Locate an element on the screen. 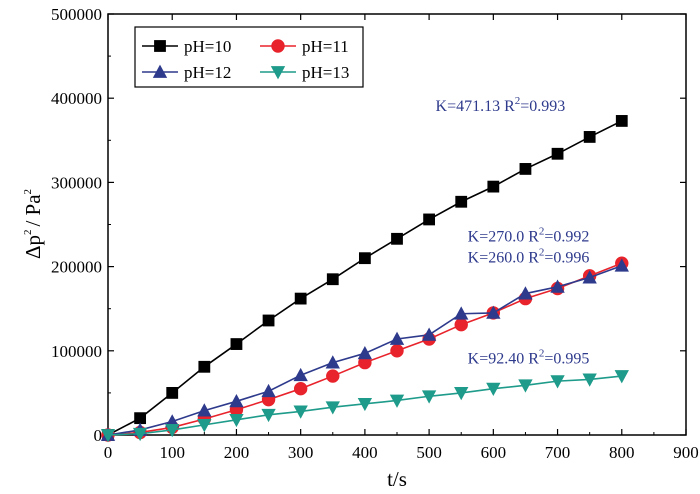 This screenshot has height=494, width=700. y-tick-label: 0 is located at coordinates (98, 435).